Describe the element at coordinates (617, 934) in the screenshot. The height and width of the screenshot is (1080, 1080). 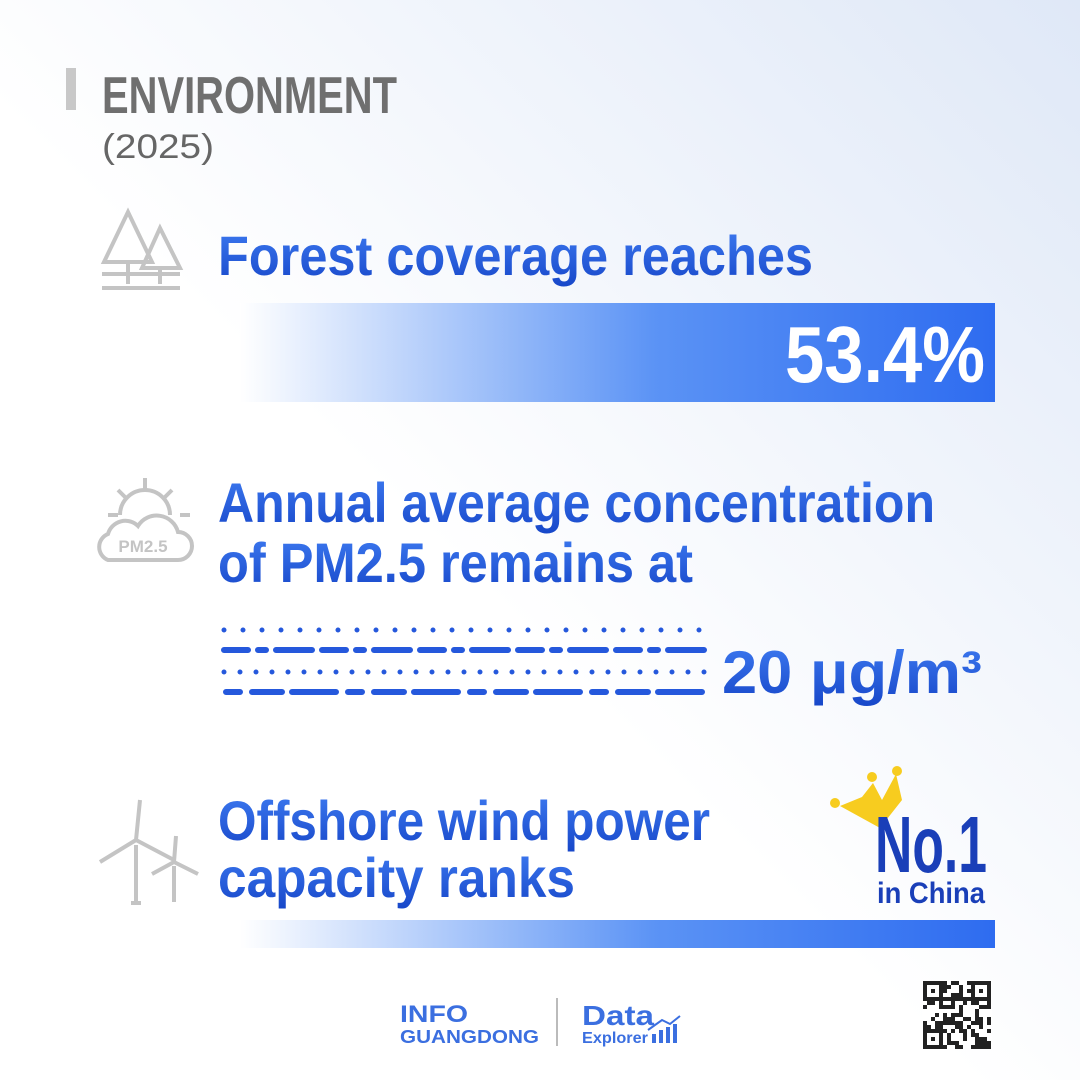
I see `highlight-bar` at that location.